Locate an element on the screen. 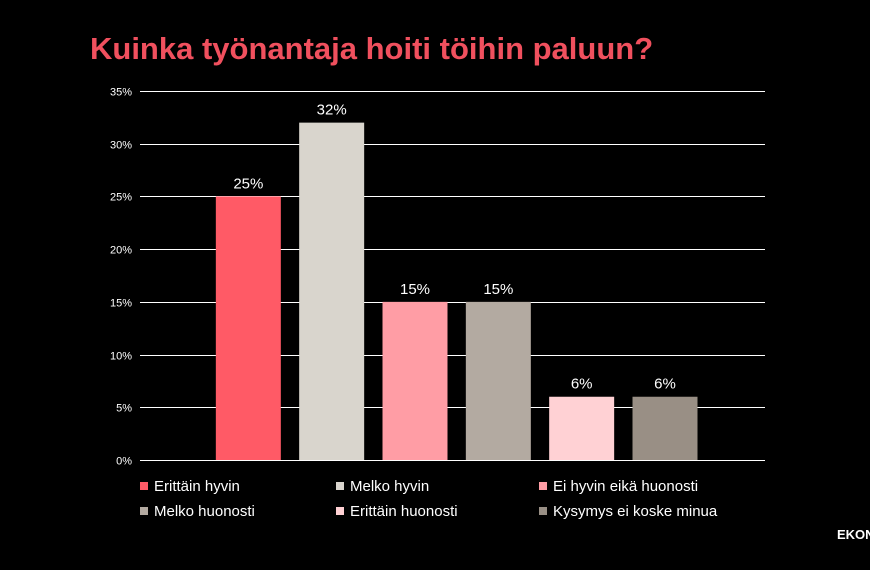  legend-item: Kysymys ei koske minua is located at coordinates (659, 511).